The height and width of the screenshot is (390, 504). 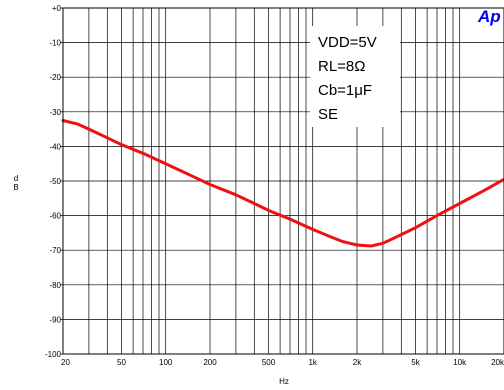 I want to click on x-tick-label: 100, so click(x=166, y=362).